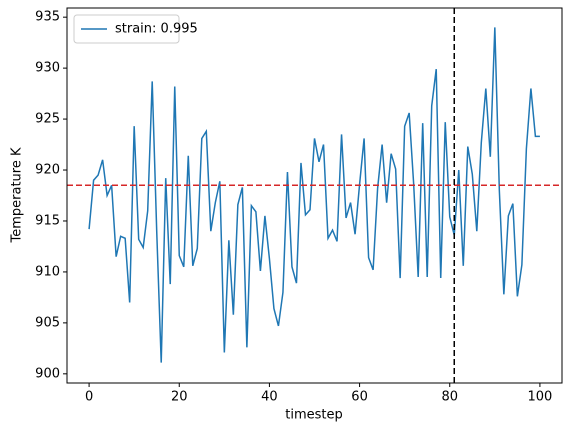 This screenshot has width=572, height=433. I want to click on y-tick-label: 925, so click(47, 119).